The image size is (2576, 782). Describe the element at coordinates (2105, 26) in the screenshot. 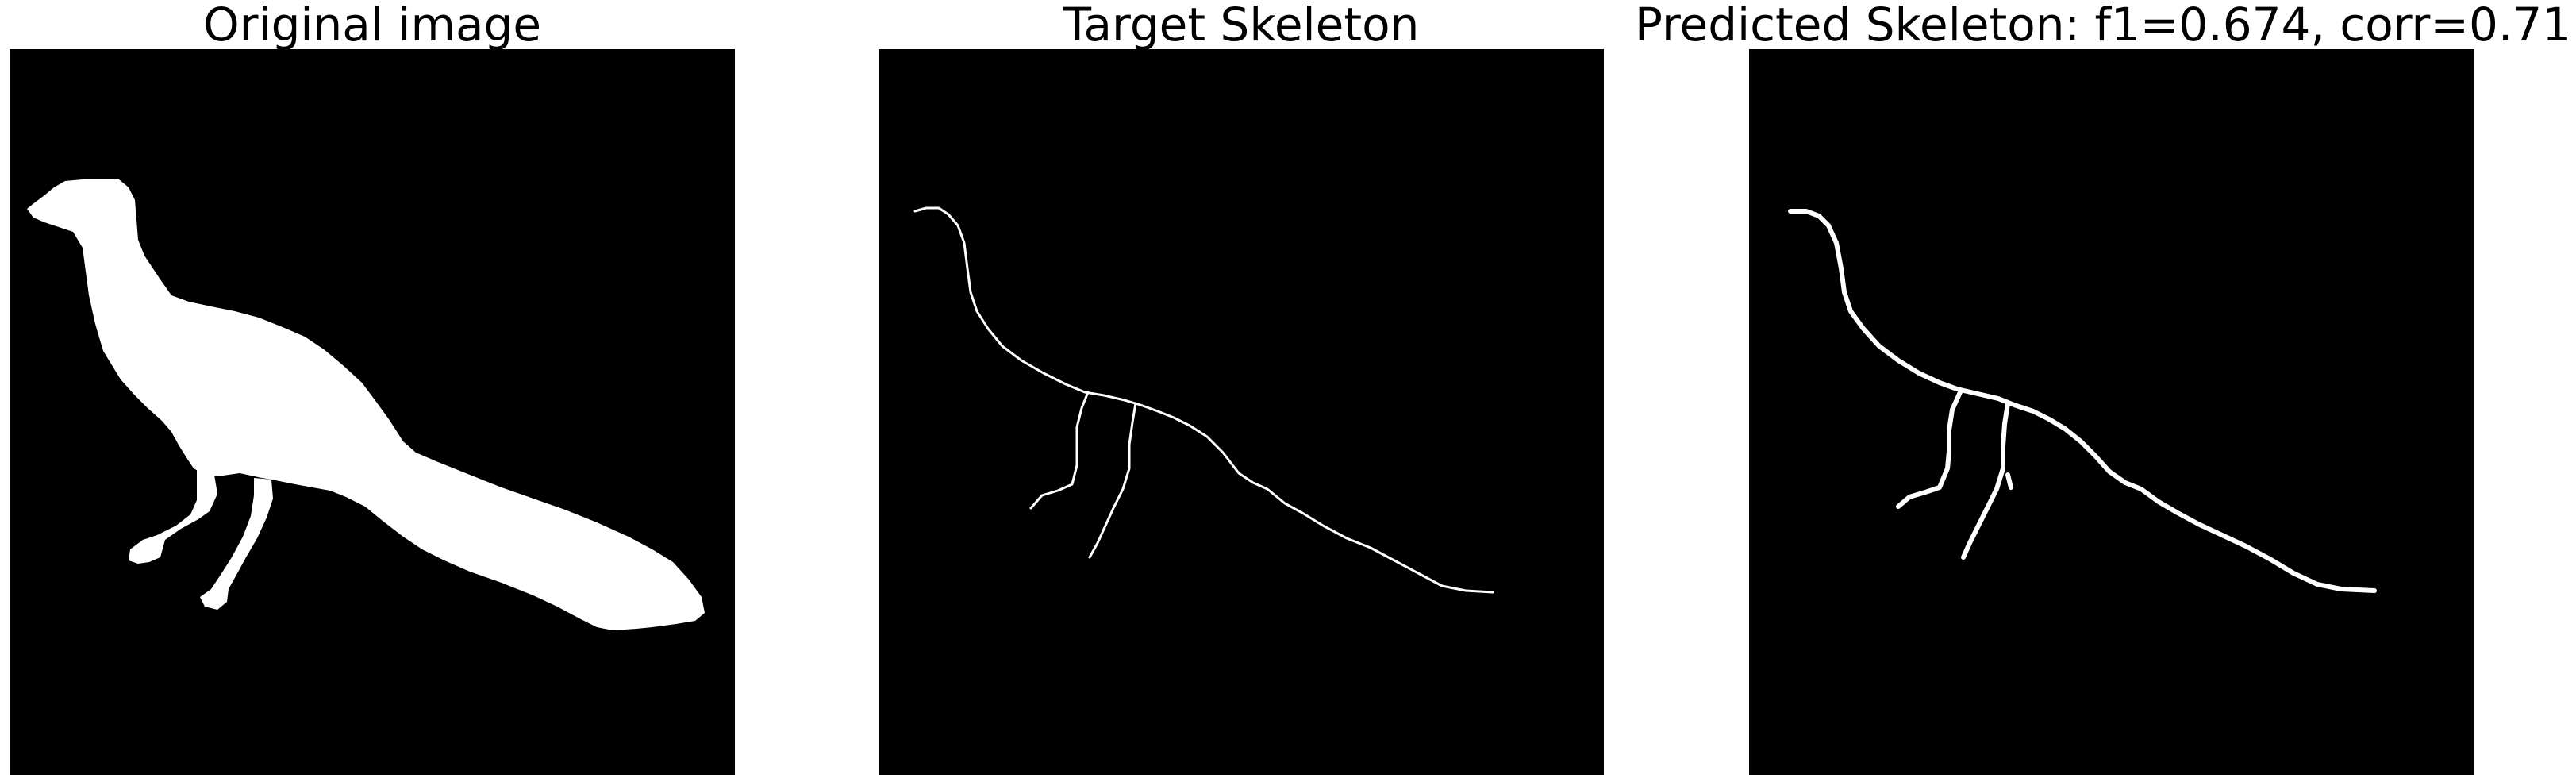

I see `panel-title-predicted: Predicted Skeleton: f1=0.674, corr=0.711` at that location.